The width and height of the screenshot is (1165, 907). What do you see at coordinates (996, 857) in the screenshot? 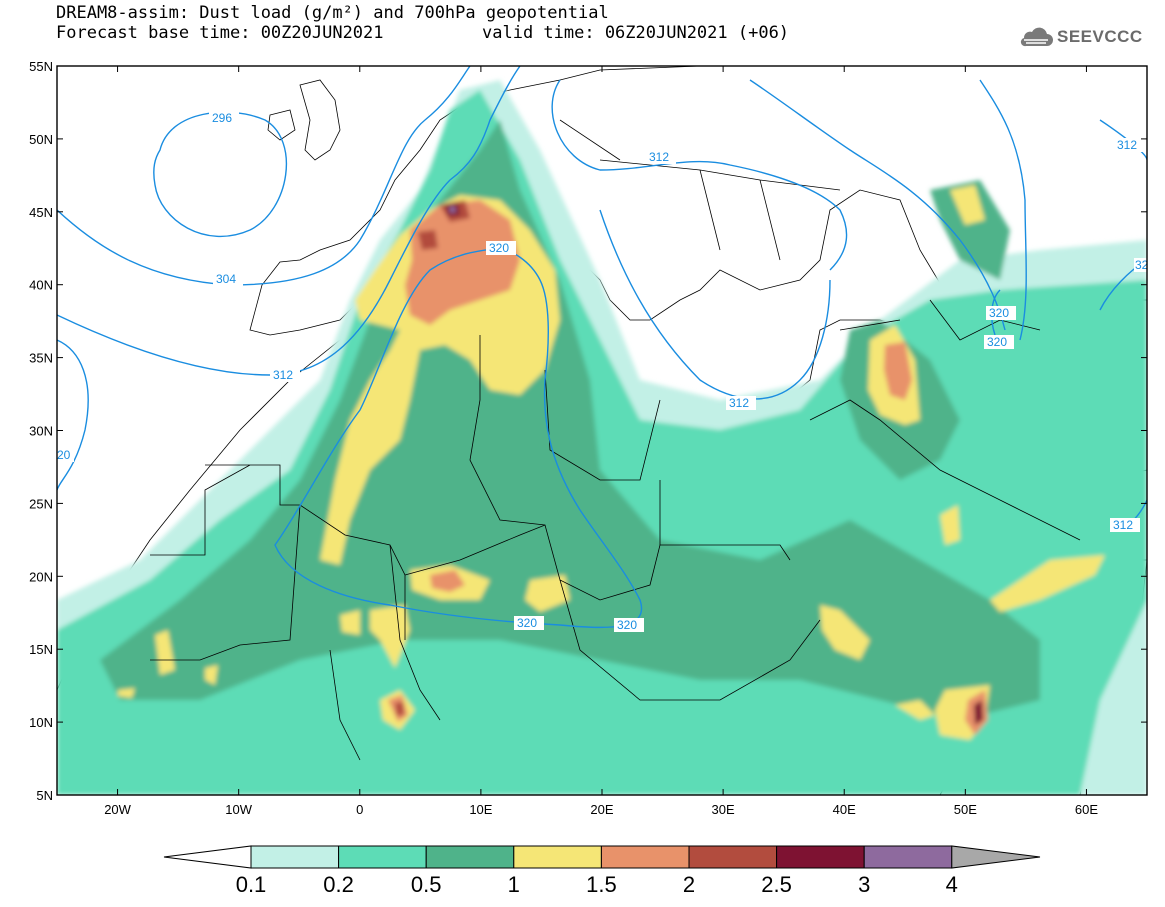
I see `colorbar-over-arrow` at bounding box center [996, 857].